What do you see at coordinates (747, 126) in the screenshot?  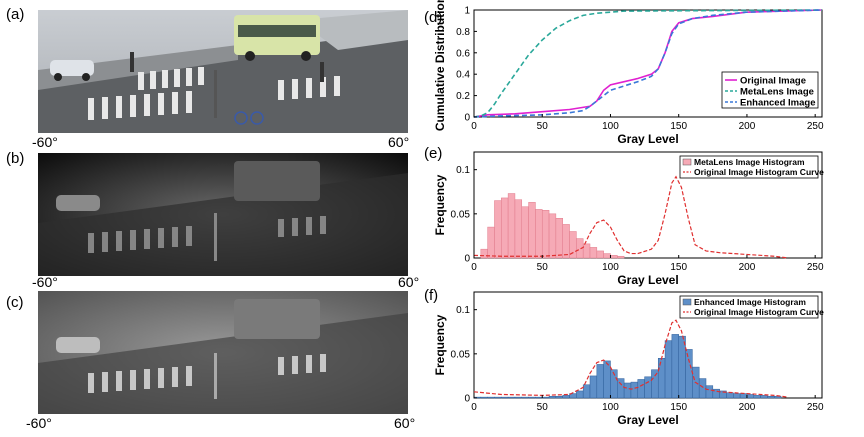 I see `x-tick-label: 200` at bounding box center [747, 126].